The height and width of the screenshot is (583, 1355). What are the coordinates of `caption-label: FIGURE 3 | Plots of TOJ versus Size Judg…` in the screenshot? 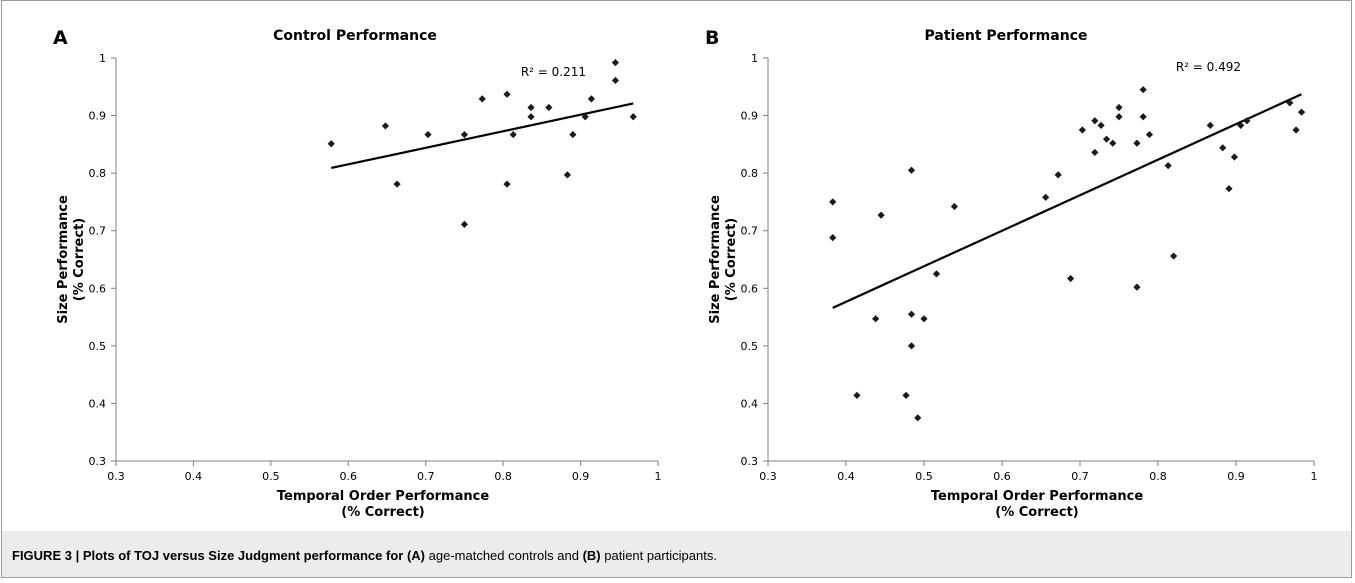 It's located at (208, 555).